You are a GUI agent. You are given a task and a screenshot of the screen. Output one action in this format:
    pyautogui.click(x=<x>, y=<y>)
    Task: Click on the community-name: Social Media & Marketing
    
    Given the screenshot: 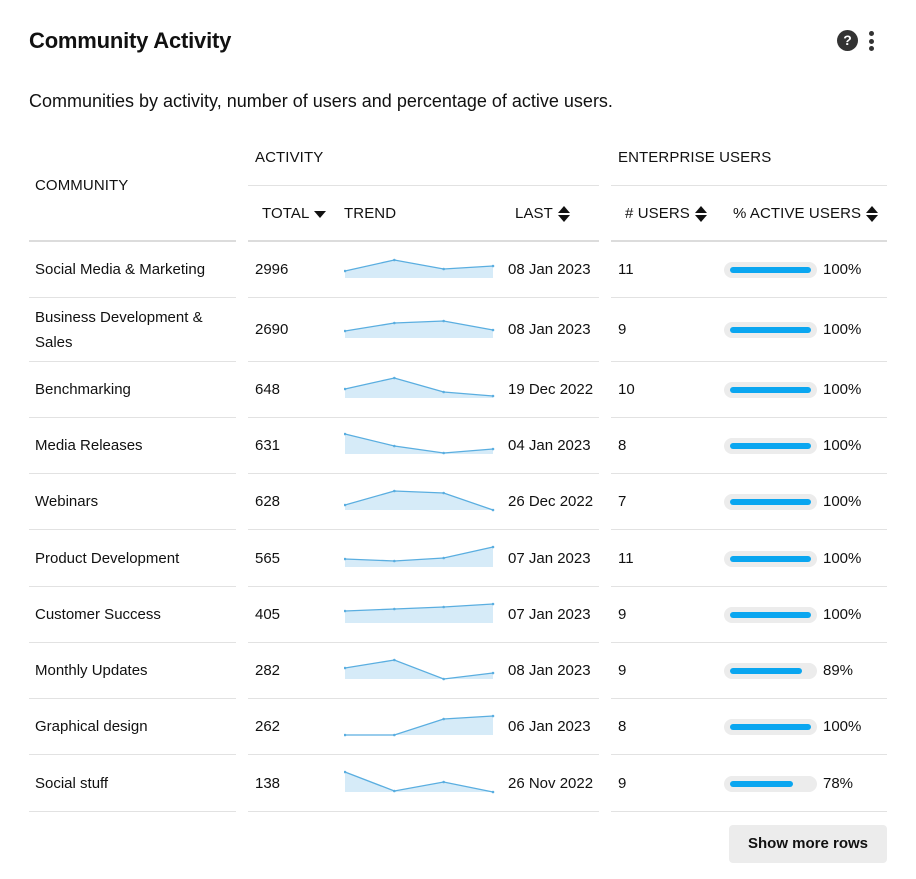 What is the action you would take?
    pyautogui.click(x=120, y=269)
    